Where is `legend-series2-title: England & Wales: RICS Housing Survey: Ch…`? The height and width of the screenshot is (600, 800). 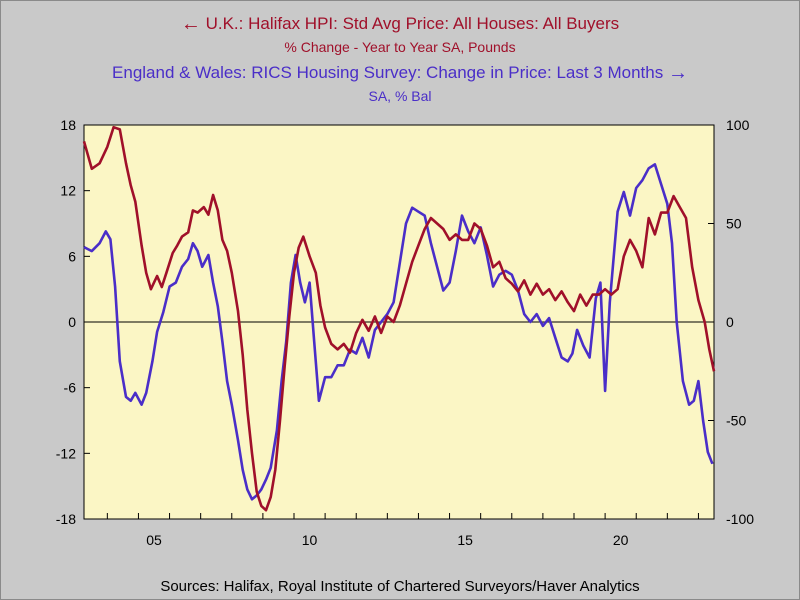 legend-series2-title: England & Wales: RICS Housing Survey: Ch… is located at coordinates (388, 72).